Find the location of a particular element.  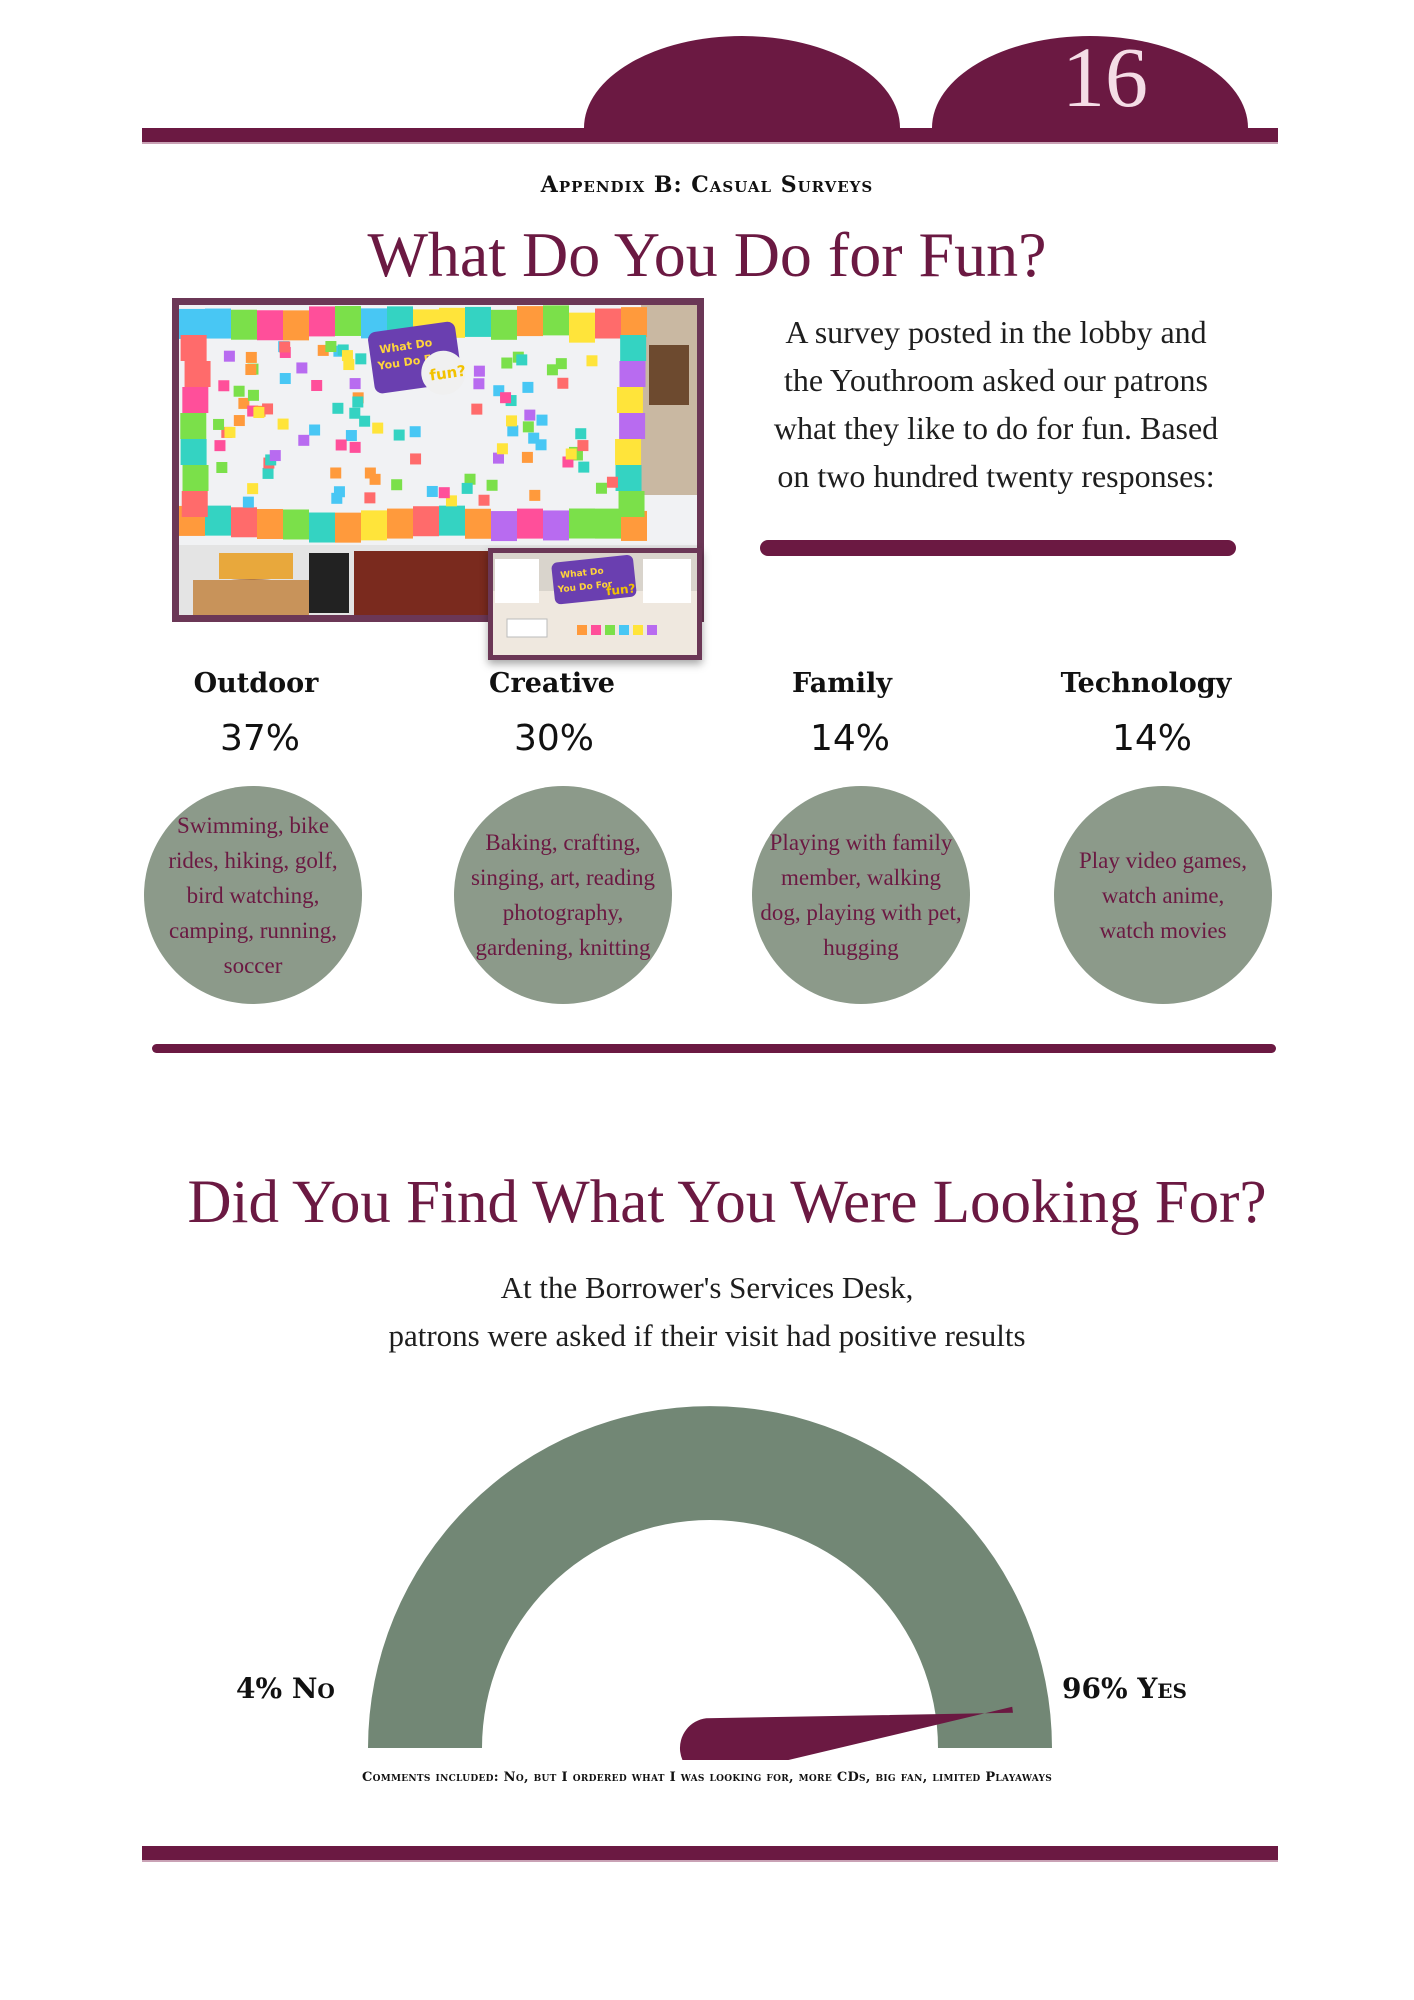

category-percent-creative: 30% is located at coordinates (553, 738).